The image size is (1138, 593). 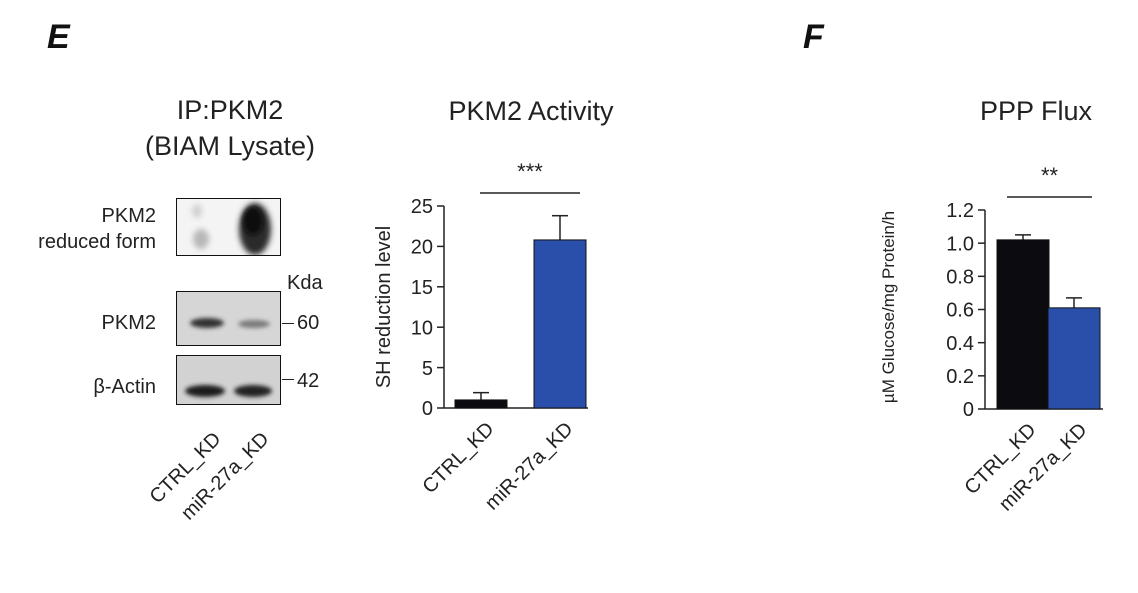 I want to click on significance-label: **, so click(x=1050, y=175).